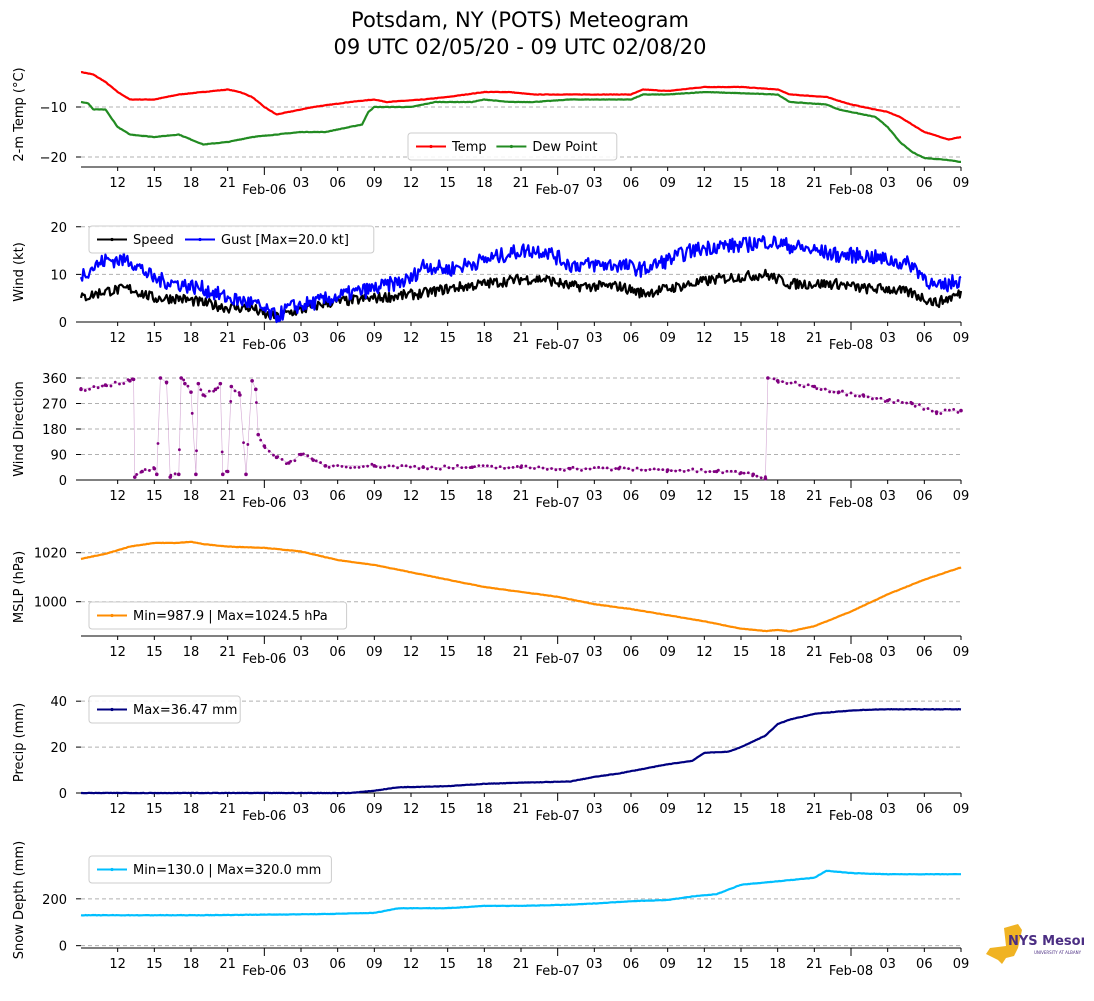 Image resolution: width=1094 pixels, height=1001 pixels. What do you see at coordinates (58, 702) in the screenshot?
I see `y-tick-label: 40` at bounding box center [58, 702].